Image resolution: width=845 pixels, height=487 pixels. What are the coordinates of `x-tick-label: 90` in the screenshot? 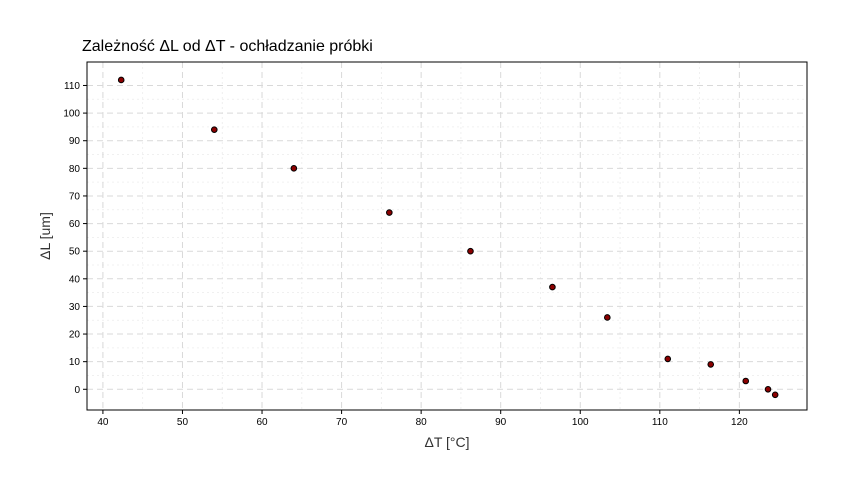 It's located at (501, 422).